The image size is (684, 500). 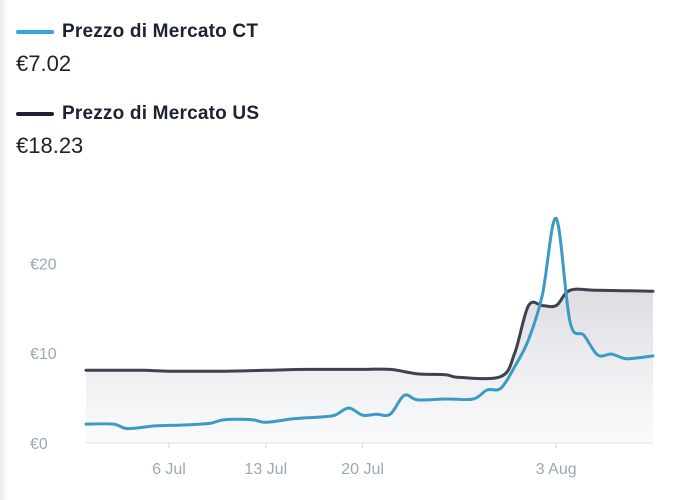 I want to click on y-tick-label: €10, so click(x=43, y=354).